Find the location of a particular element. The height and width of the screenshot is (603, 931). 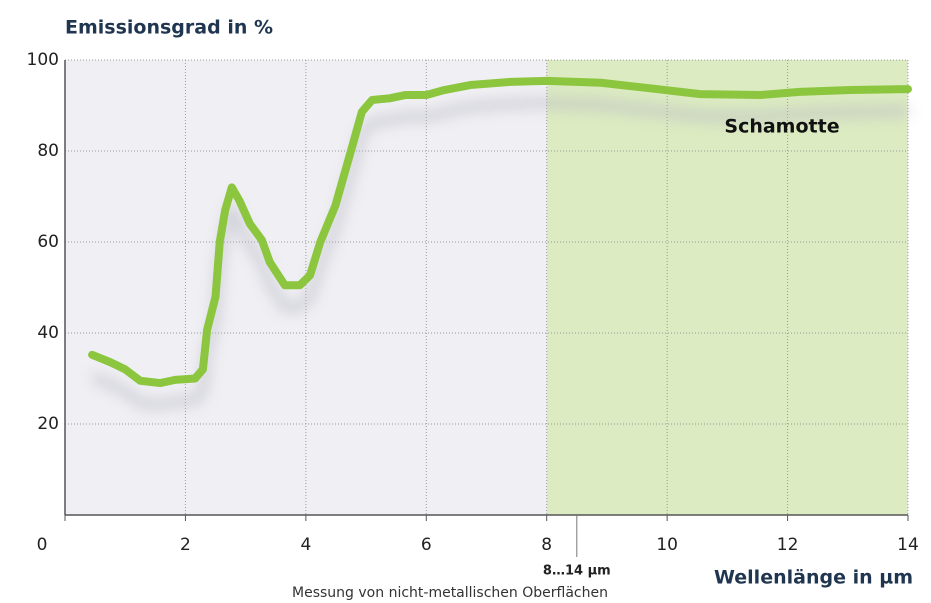

y-tick-label: 100 is located at coordinates (43, 60).